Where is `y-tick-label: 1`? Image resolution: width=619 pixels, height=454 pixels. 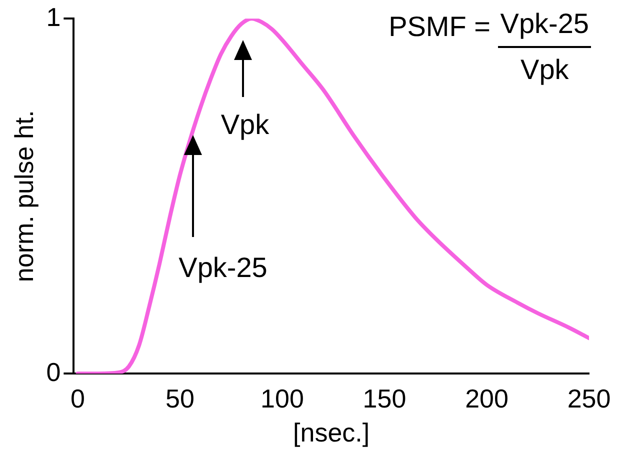 y-tick-label: 1 is located at coordinates (53, 17).